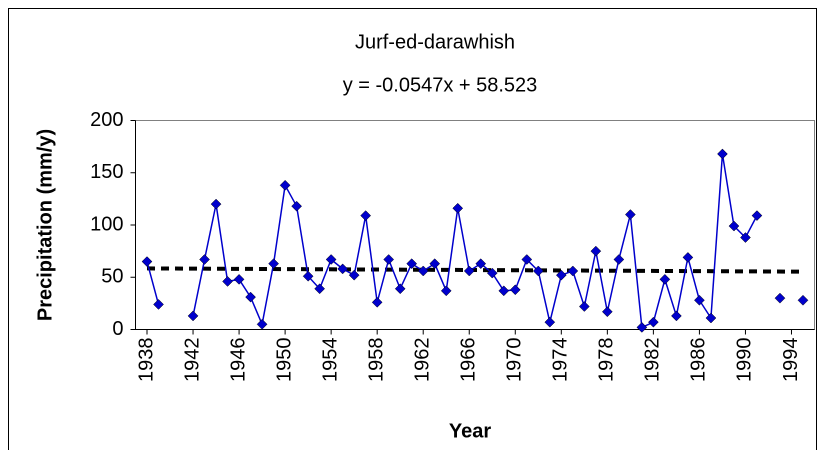  I want to click on y-tick-label: 200, so click(106, 120).